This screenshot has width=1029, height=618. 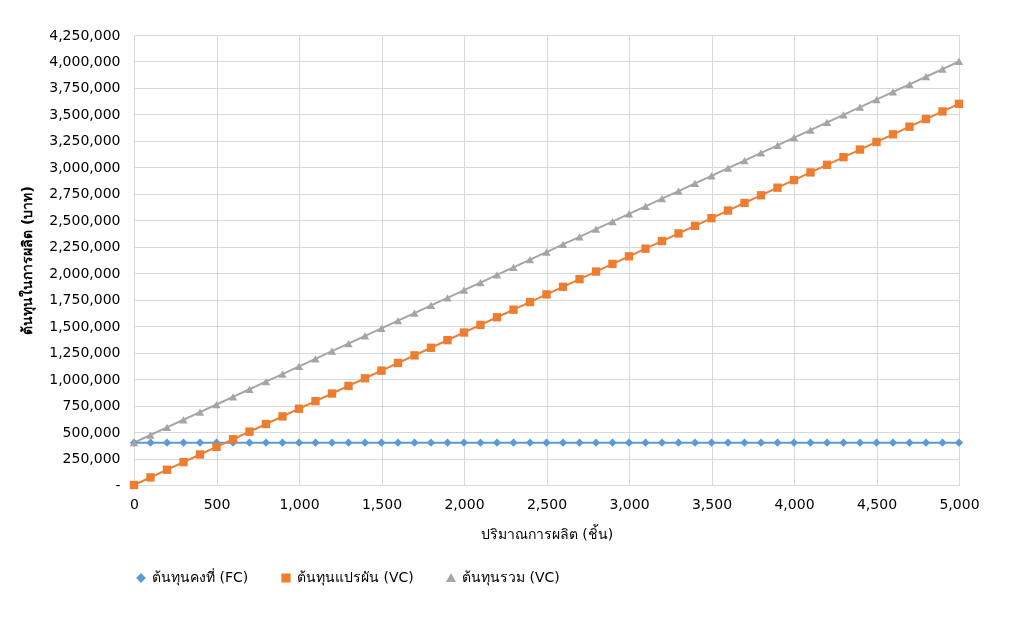 What do you see at coordinates (85, 113) in the screenshot?
I see `y-tick-label: 3,500,000` at bounding box center [85, 113].